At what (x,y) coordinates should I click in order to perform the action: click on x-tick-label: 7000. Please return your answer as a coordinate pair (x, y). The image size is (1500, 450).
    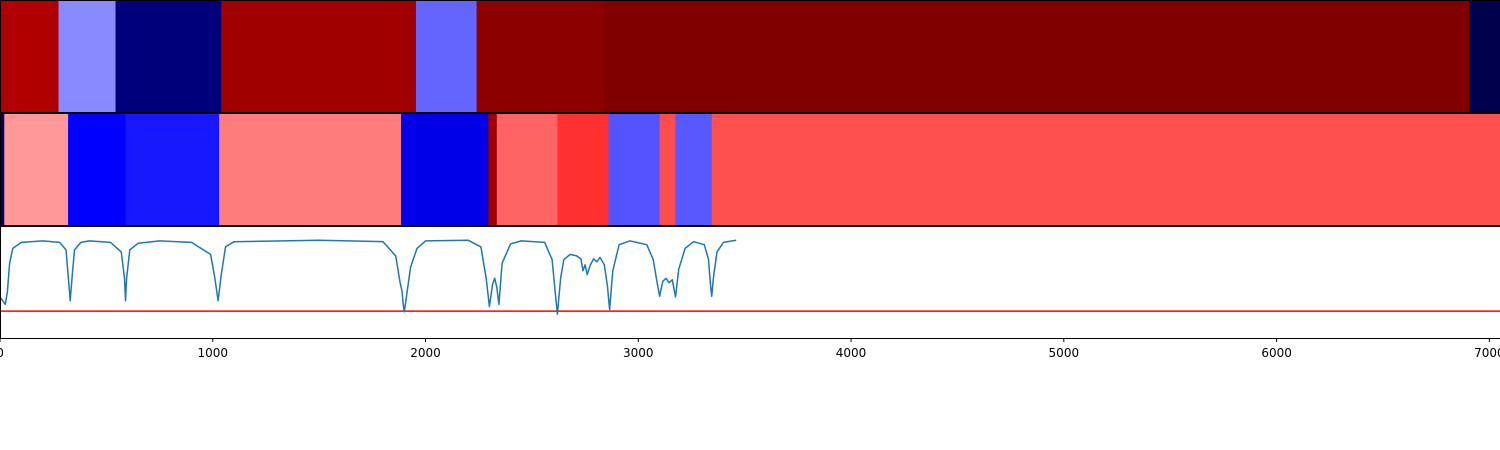
    Looking at the image, I should click on (1487, 353).